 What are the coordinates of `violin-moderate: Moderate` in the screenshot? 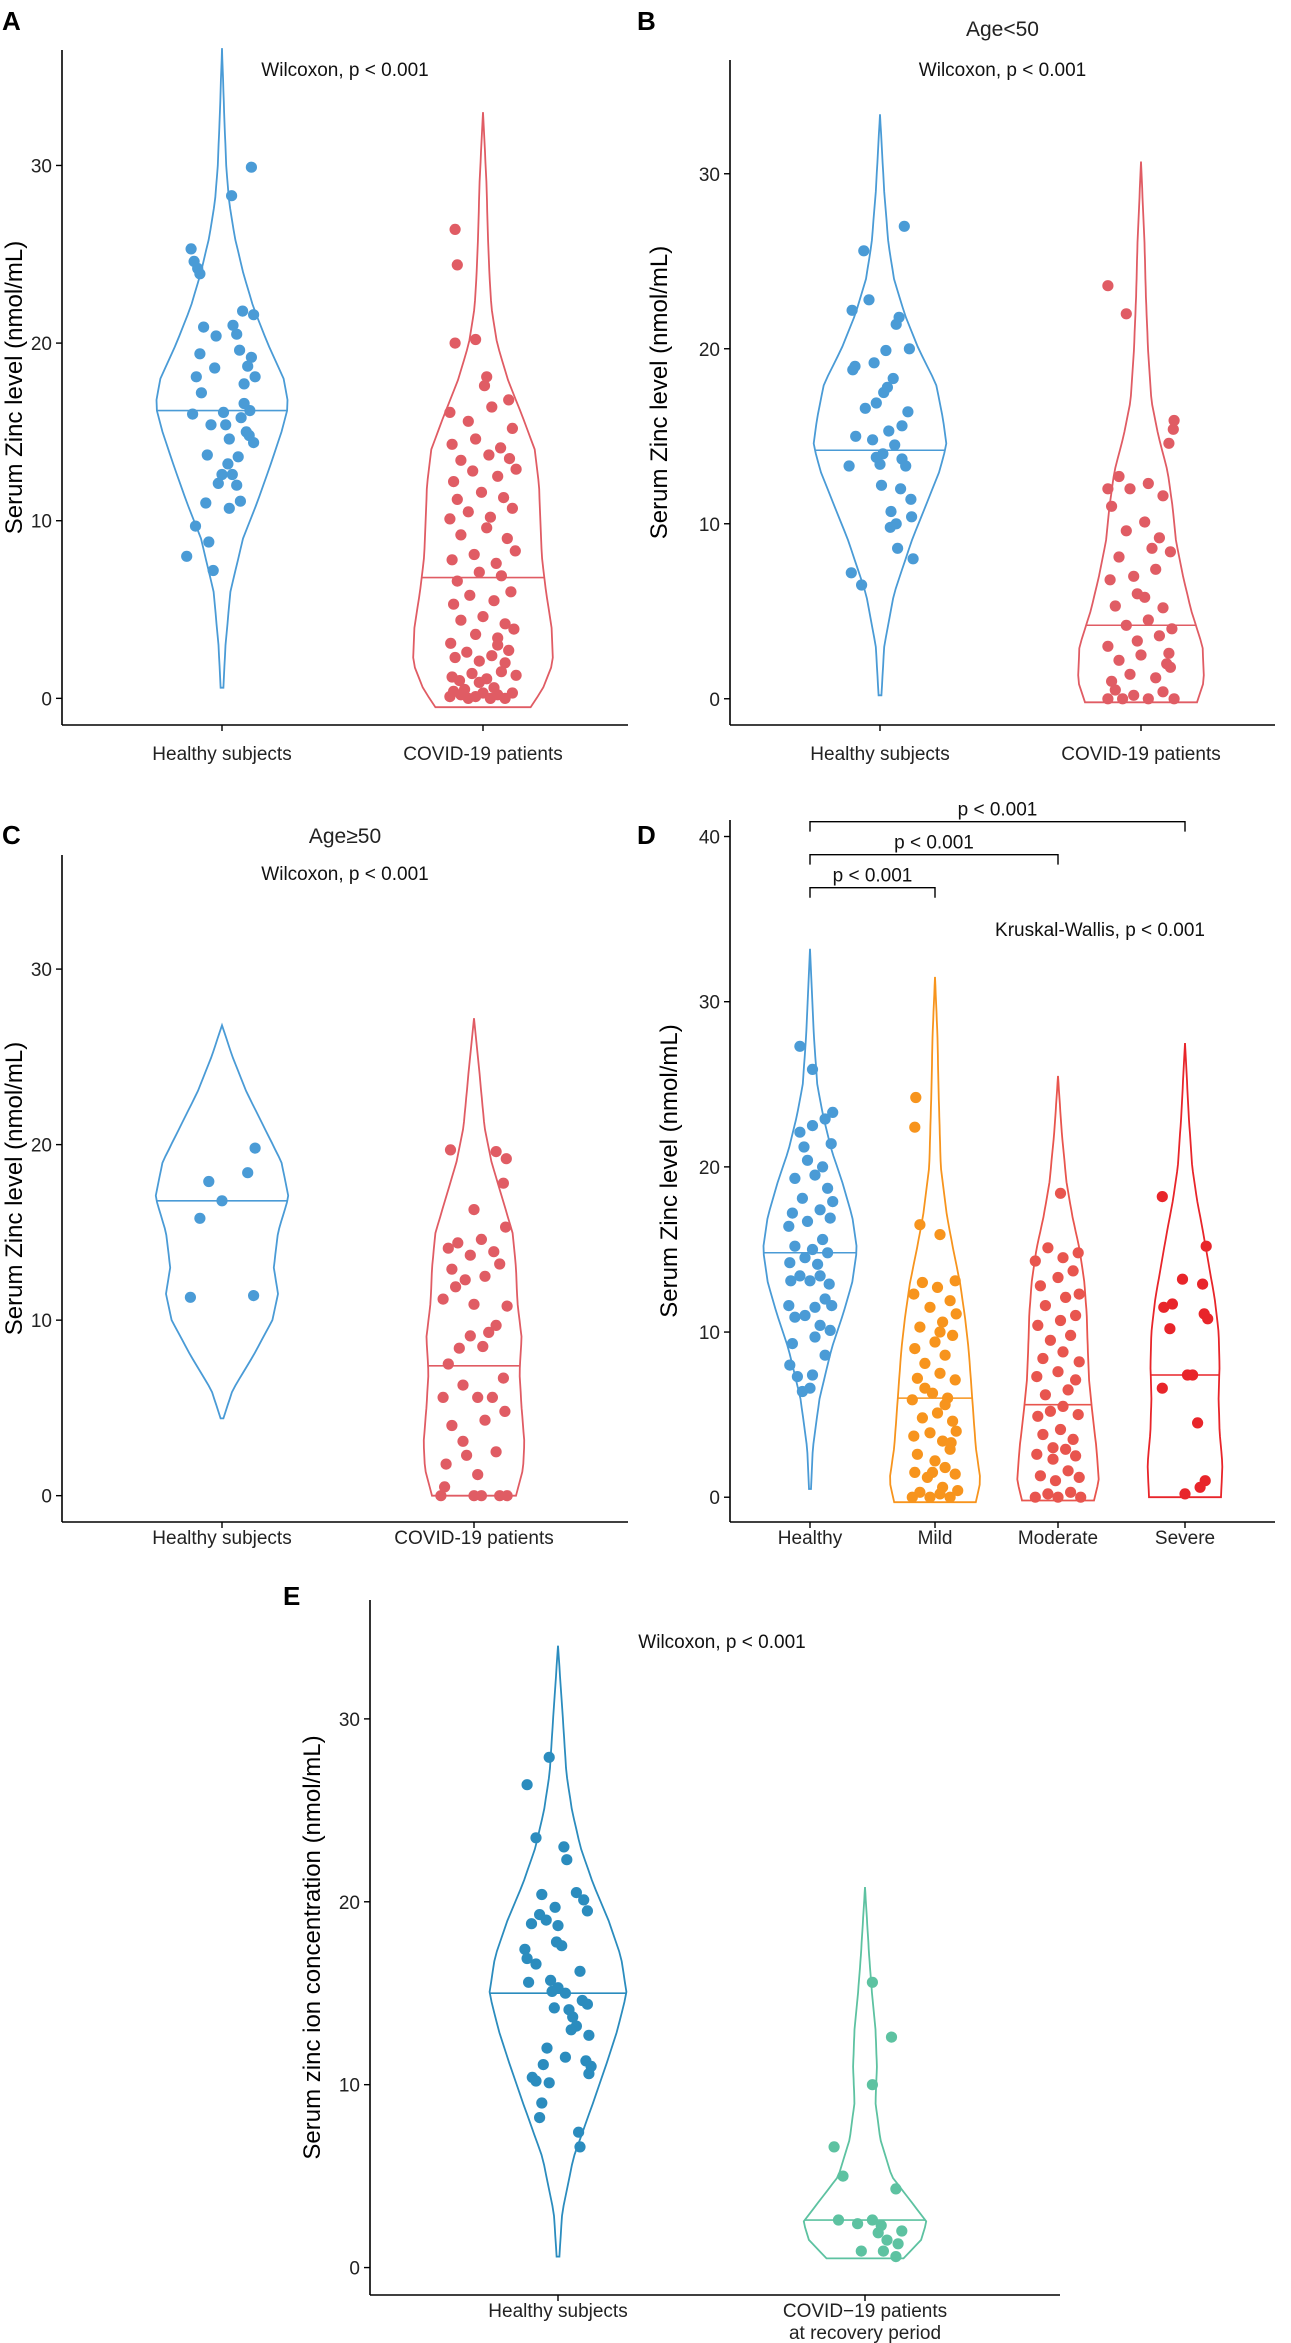 It's located at (1058, 1312).